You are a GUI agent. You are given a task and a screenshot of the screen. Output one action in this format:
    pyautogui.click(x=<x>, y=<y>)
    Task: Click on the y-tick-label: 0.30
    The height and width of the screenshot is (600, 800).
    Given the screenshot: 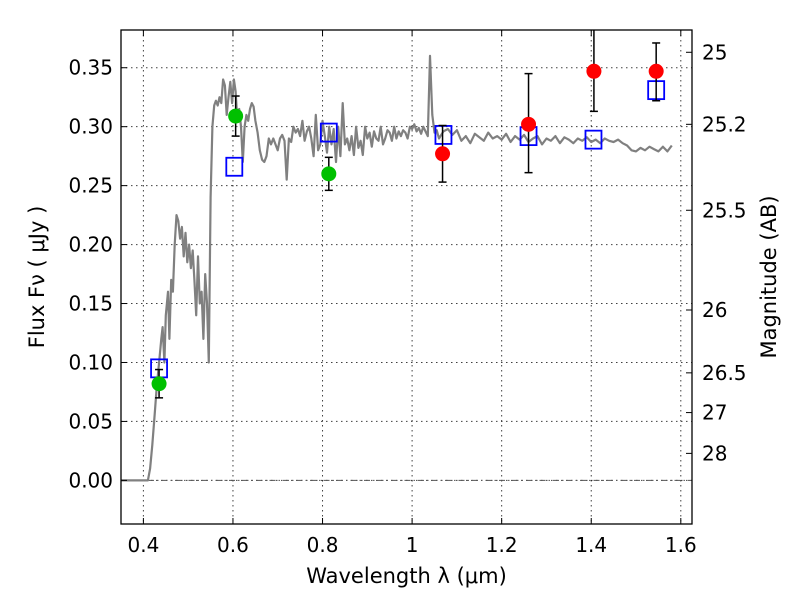 What is the action you would take?
    pyautogui.click(x=90, y=127)
    